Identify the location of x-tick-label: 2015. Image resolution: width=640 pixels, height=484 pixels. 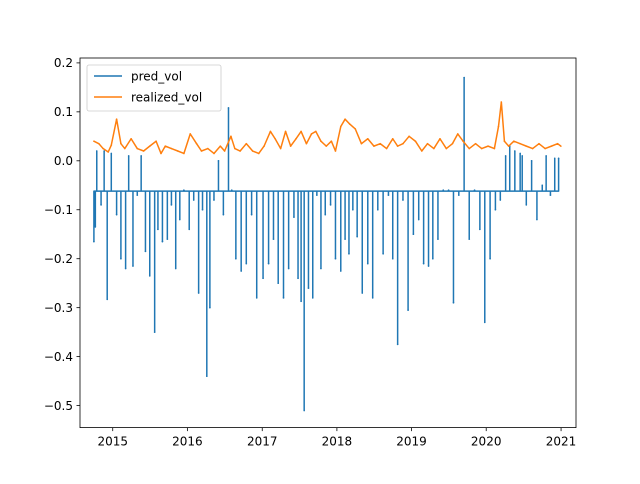
(112, 442).